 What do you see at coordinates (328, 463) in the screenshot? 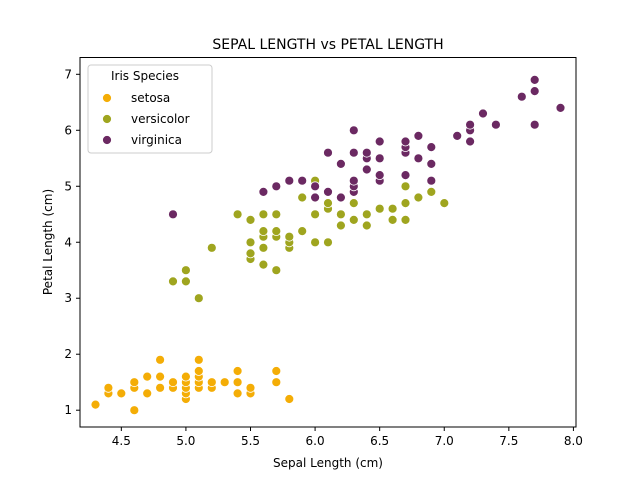
I see `x-axis-label: Sepal Length (cm)` at bounding box center [328, 463].